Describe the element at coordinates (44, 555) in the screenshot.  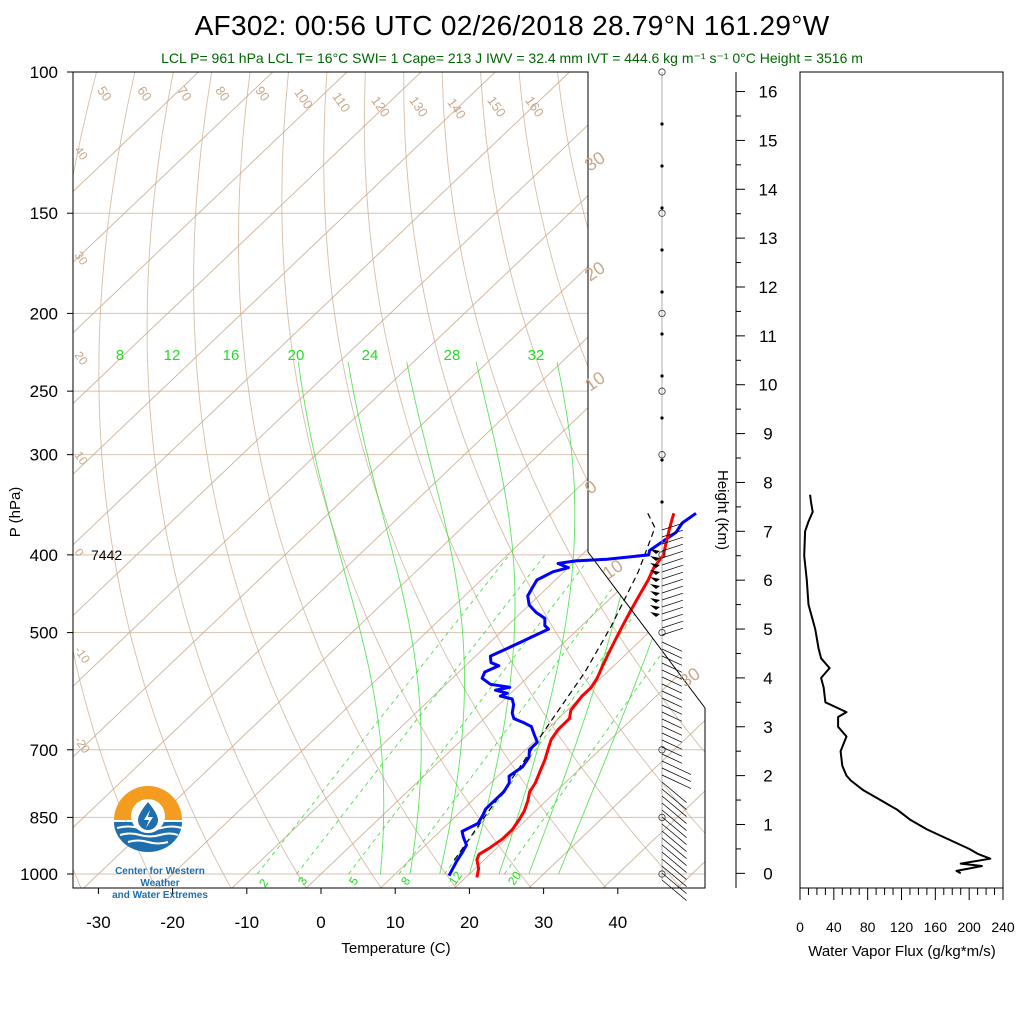
I see `y-tick-label: 400` at that location.